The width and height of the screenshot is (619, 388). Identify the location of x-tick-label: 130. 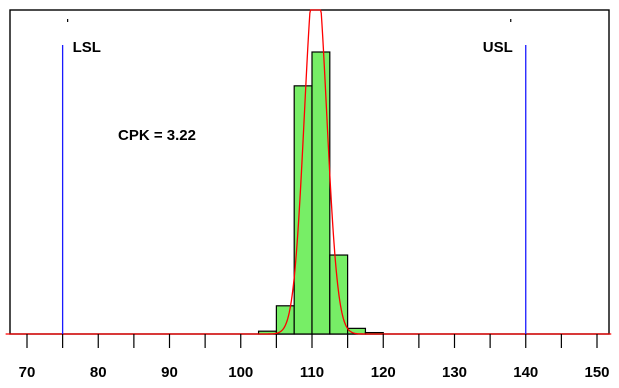
(454, 372).